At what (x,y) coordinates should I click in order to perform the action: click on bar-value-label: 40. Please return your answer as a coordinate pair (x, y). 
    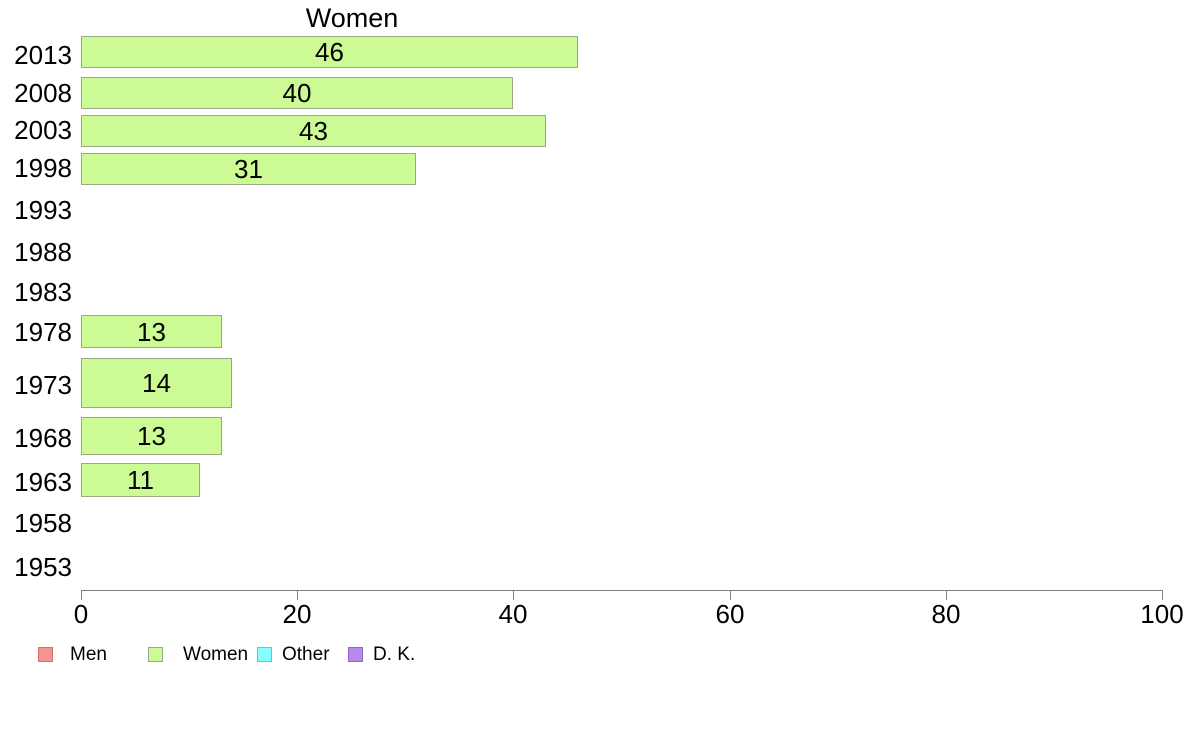
    Looking at the image, I should click on (297, 93).